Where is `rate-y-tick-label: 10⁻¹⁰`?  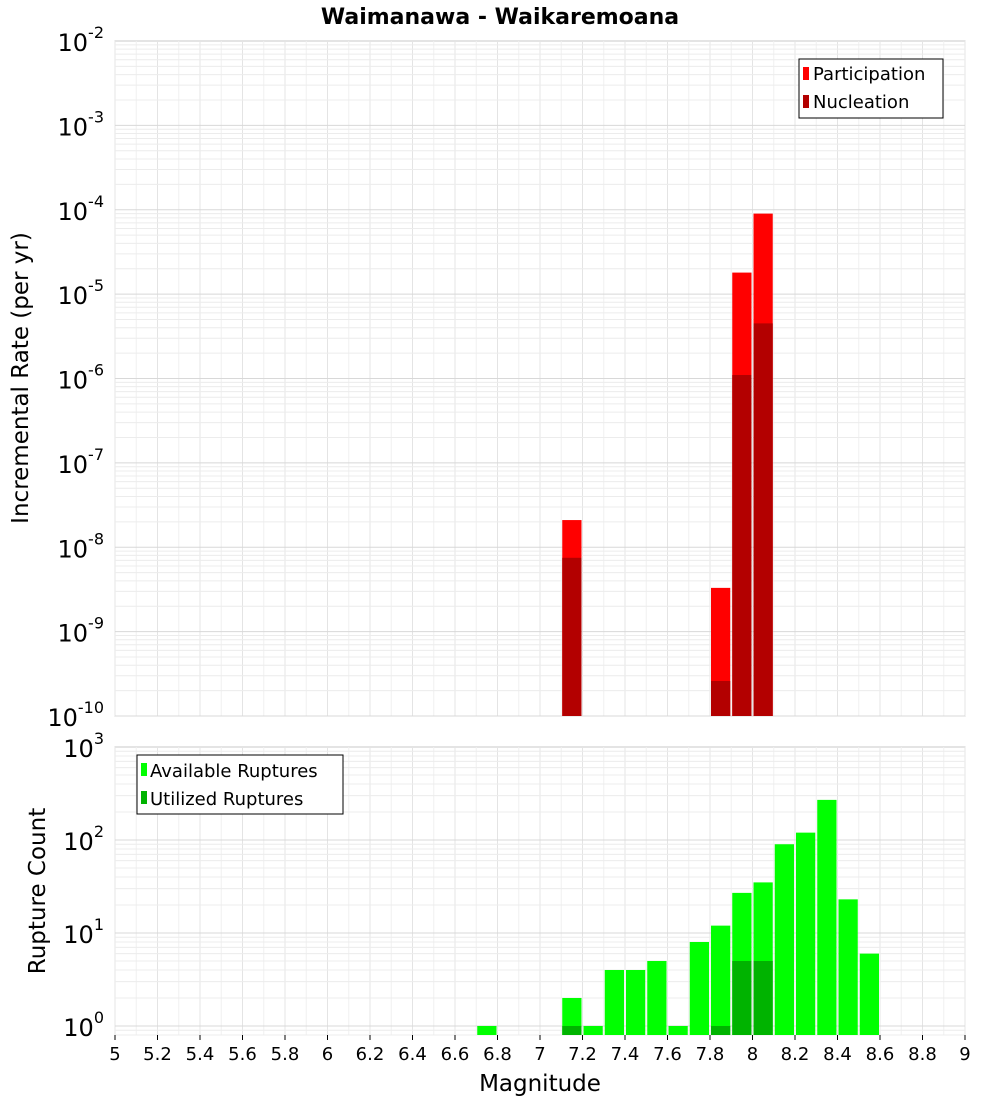 rate-y-tick-label: 10⁻¹⁰ is located at coordinates (75, 715).